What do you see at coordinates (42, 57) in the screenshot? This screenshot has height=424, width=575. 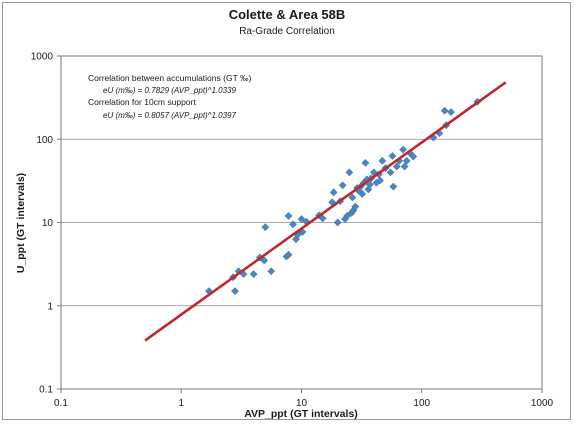 I see `y-tick-label: 1000` at bounding box center [42, 57].